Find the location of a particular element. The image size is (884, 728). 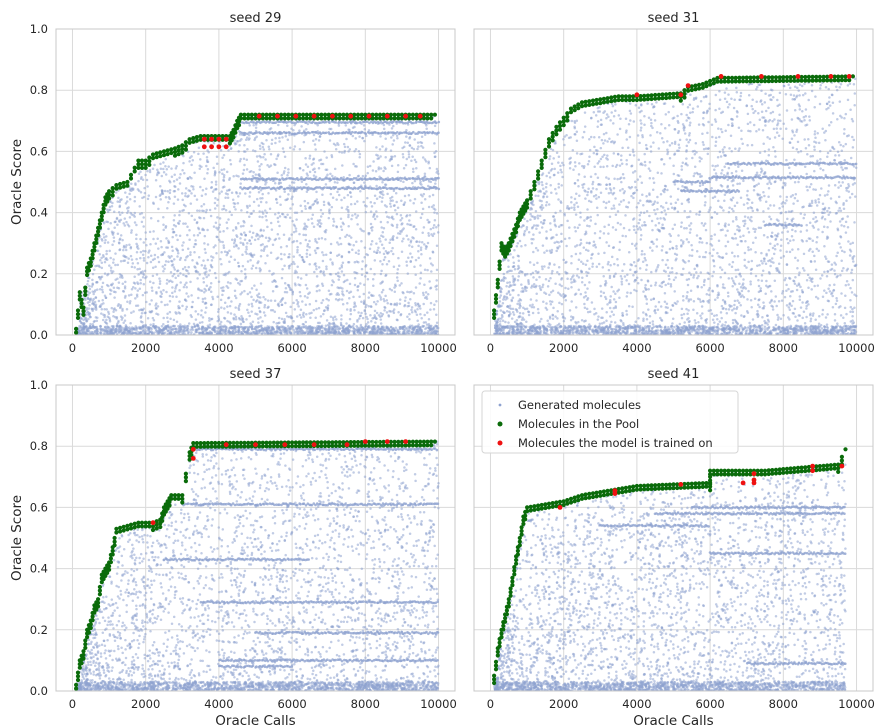

trained-point is located at coordinates (204, 139).